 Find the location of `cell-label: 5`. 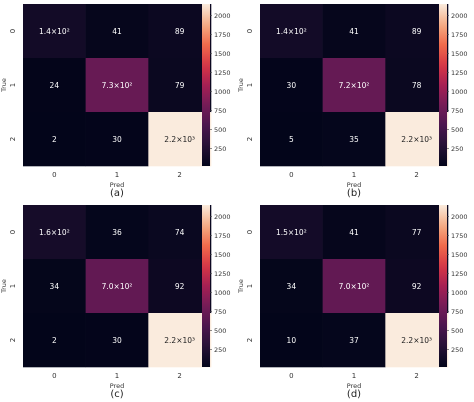

cell-label: 5 is located at coordinates (291, 139).